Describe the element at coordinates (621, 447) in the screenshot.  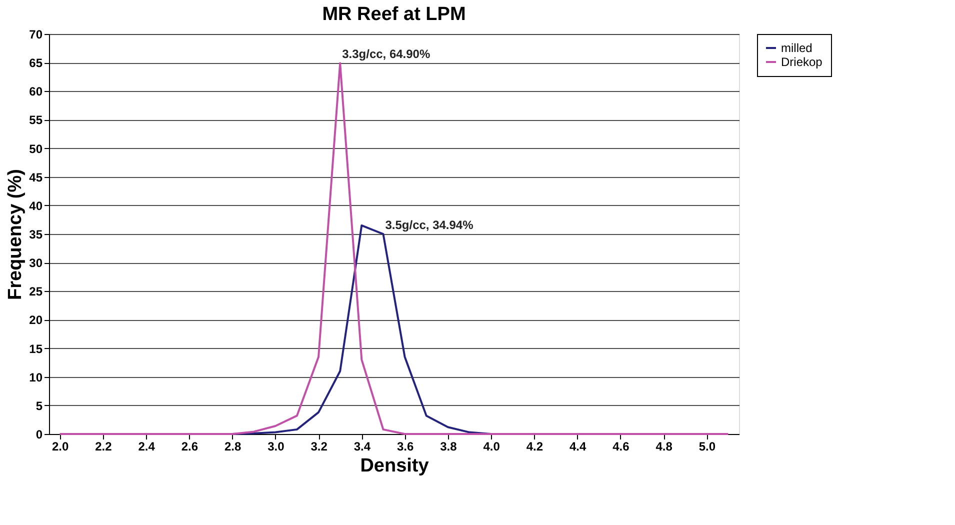
I see `x-tick-label: 4.6` at that location.